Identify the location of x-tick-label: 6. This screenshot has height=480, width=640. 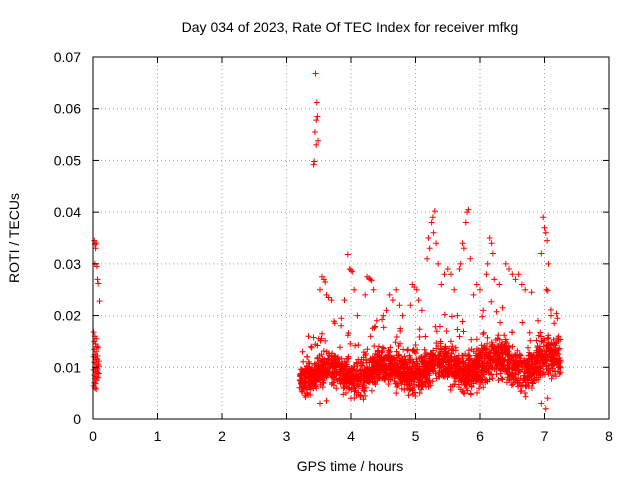
(480, 436).